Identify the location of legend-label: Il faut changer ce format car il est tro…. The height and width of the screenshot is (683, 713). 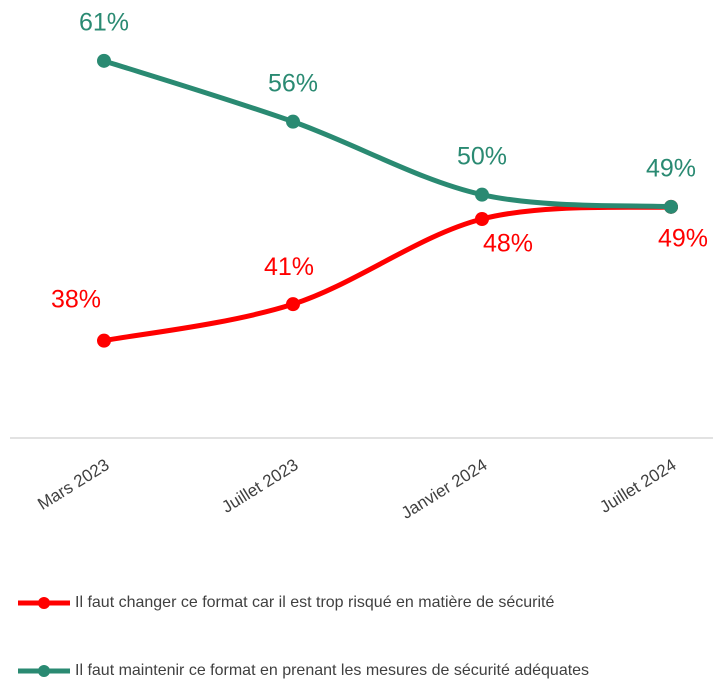
(314, 602).